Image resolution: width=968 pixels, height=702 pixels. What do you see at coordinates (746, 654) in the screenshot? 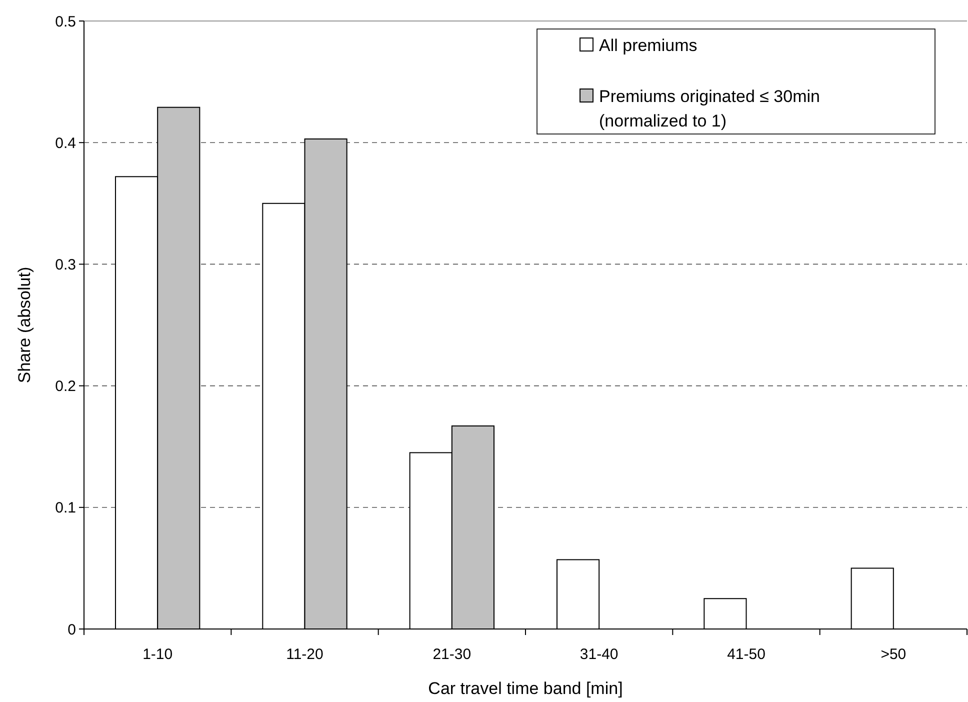
I see `x-tick-label: 41-50` at bounding box center [746, 654].